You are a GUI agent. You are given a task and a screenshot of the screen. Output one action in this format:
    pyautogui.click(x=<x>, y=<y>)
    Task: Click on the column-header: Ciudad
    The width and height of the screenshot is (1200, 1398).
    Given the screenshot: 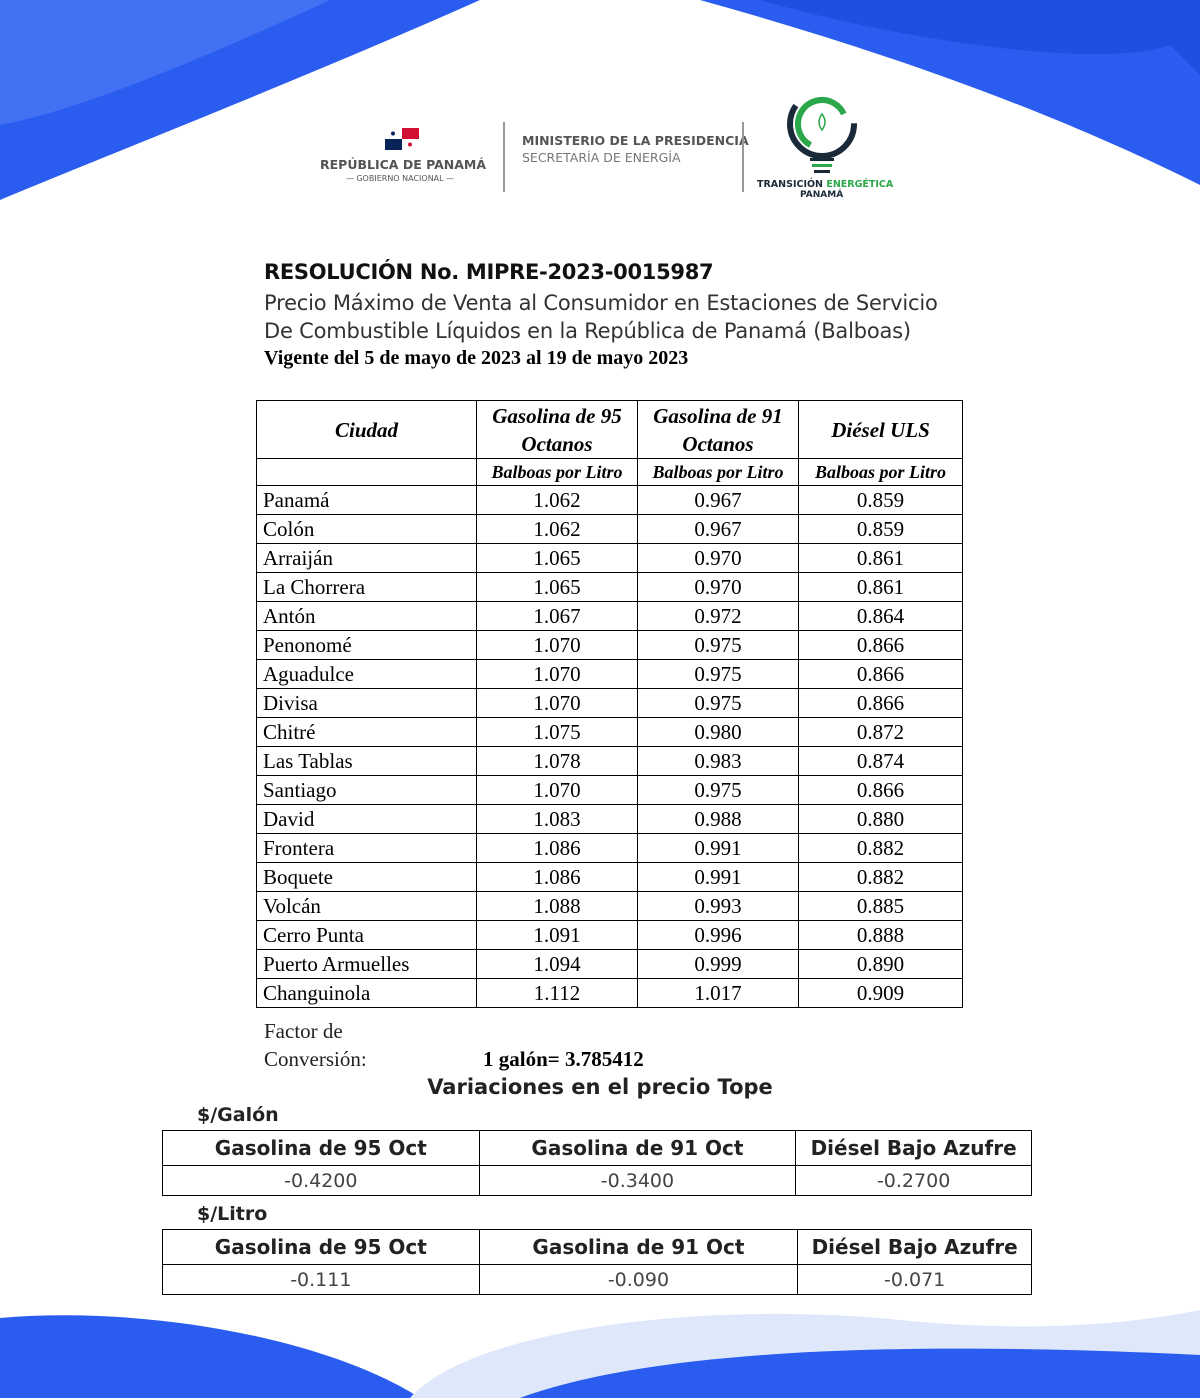 What is the action you would take?
    pyautogui.click(x=366, y=429)
    